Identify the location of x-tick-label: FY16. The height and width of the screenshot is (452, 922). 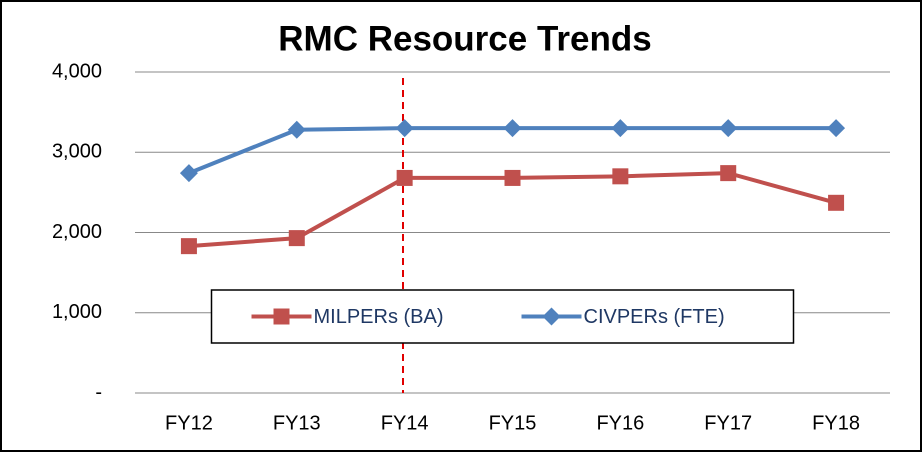
(620, 423).